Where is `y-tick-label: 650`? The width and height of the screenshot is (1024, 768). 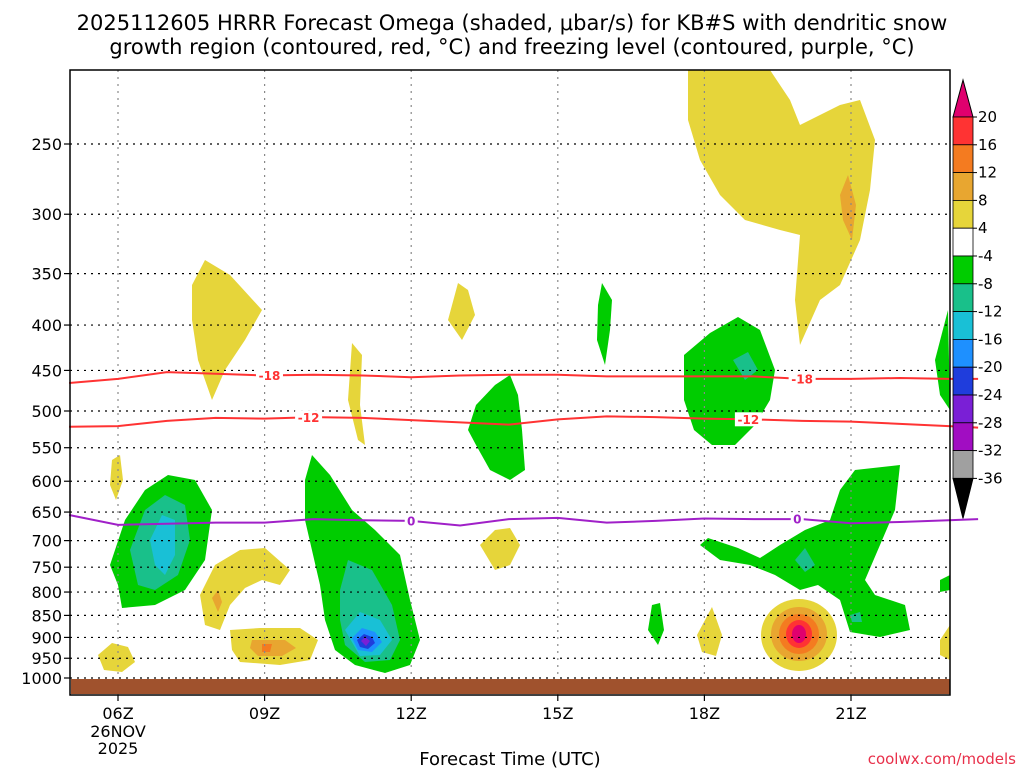 y-tick-label: 650 is located at coordinates (46, 512).